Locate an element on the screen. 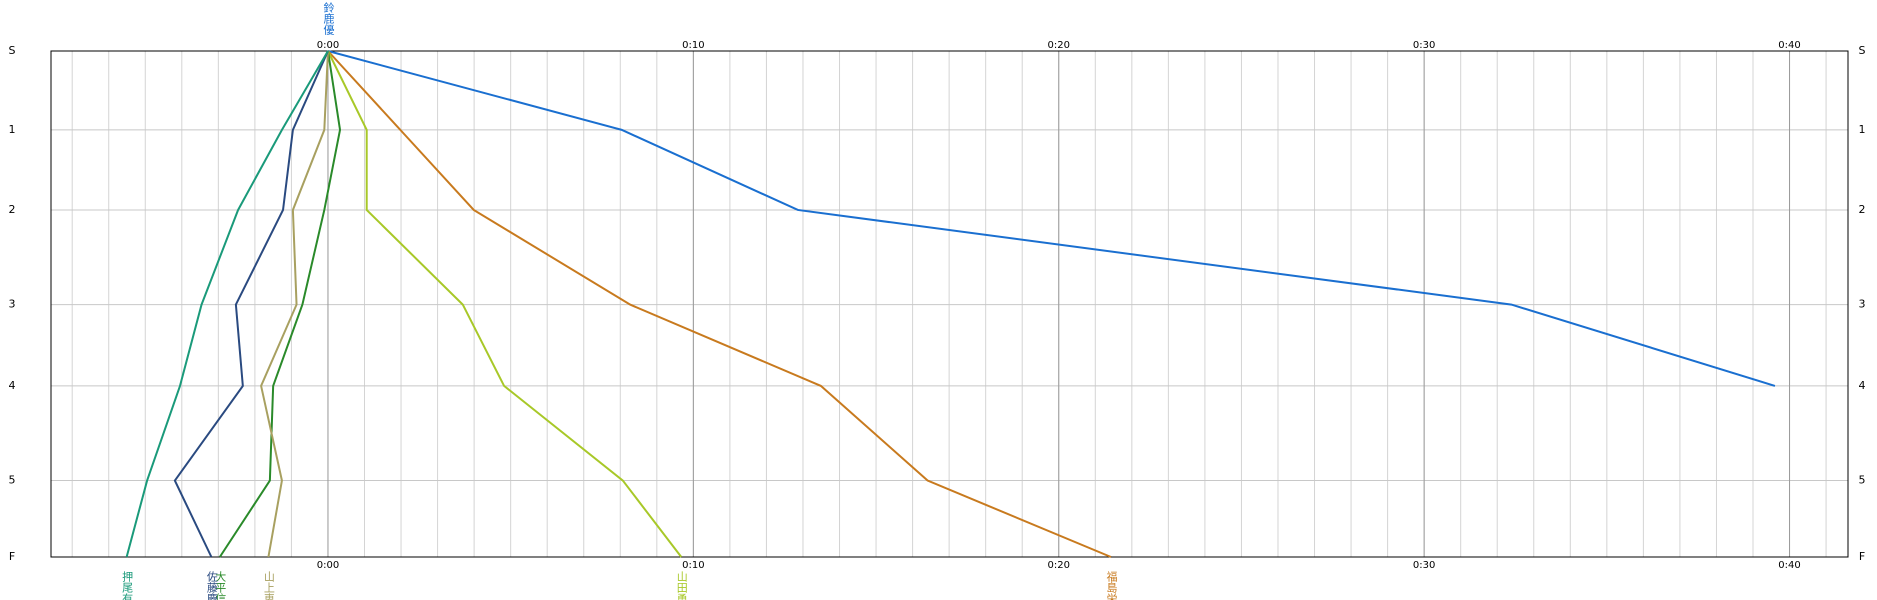  y-tick-label-right: 4 is located at coordinates (1862, 385).